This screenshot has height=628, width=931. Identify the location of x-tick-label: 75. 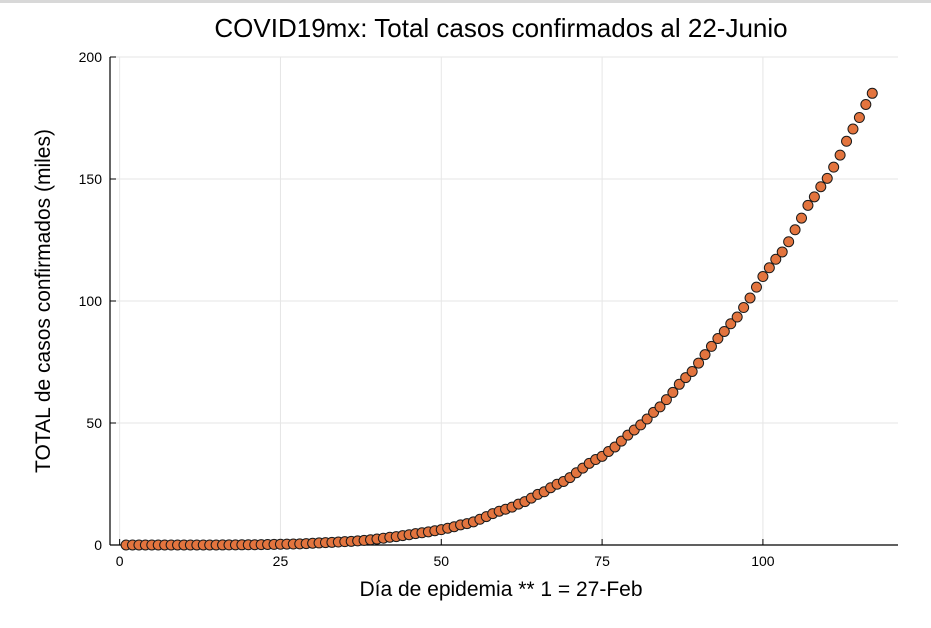
(602, 561).